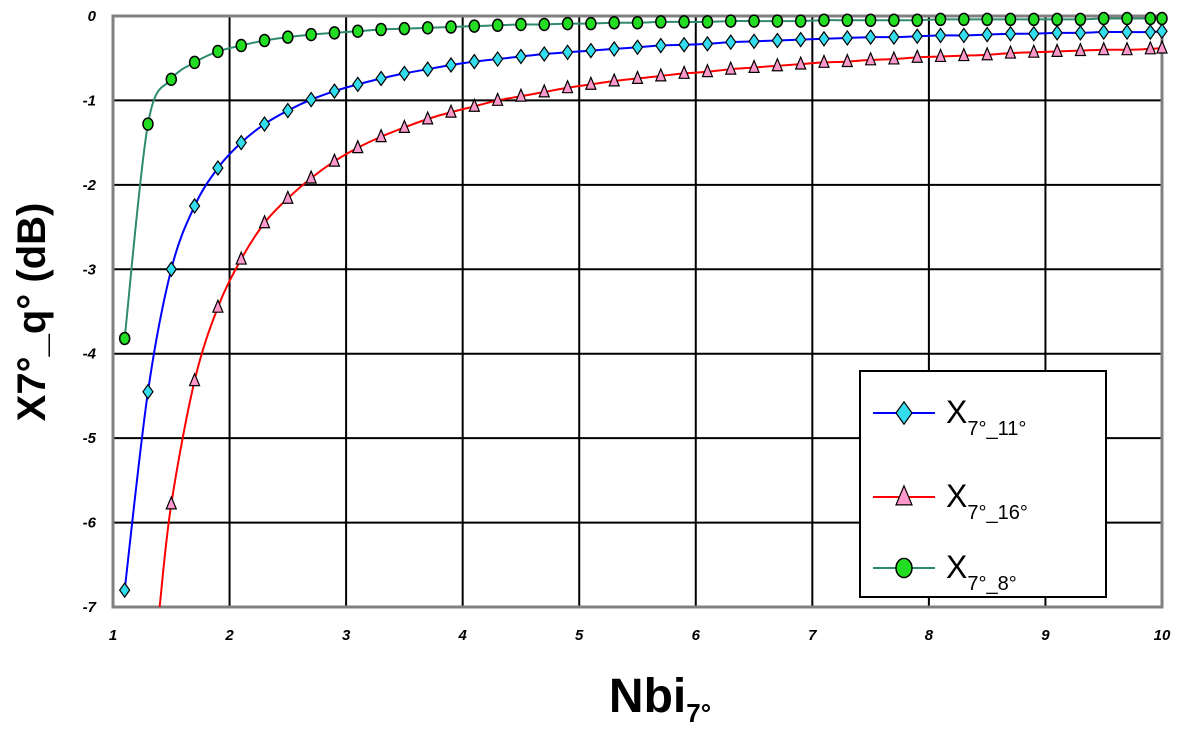 Image resolution: width=1179 pixels, height=729 pixels. I want to click on legend: X7°_11°X7°_16°X7°_8°, so click(983, 484).